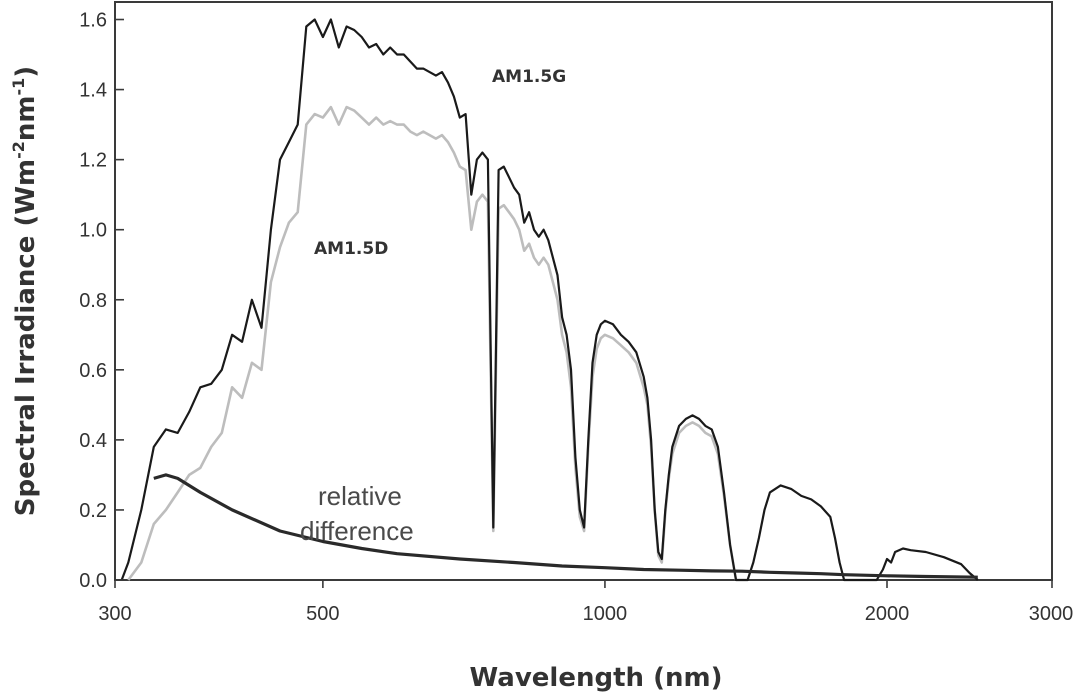  I want to click on relative-label-line2: difference, so click(357, 531).